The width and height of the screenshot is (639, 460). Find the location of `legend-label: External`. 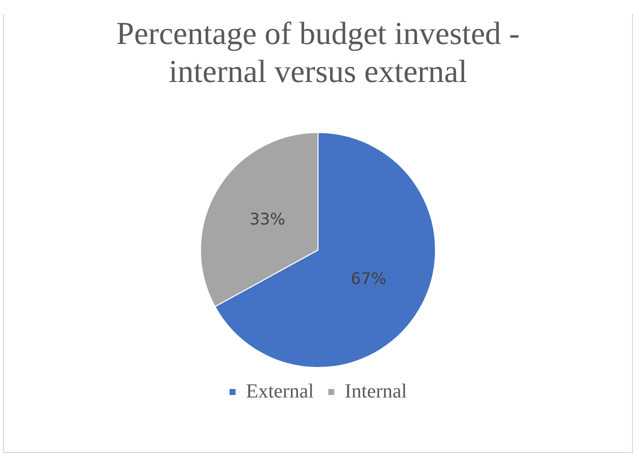

legend-label: External is located at coordinates (280, 391).